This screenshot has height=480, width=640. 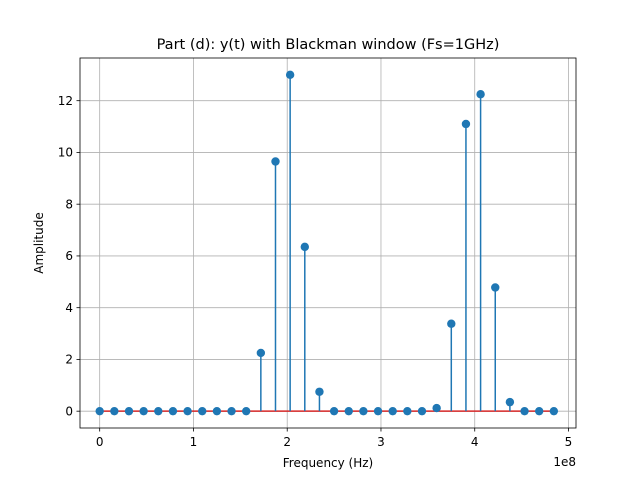 What do you see at coordinates (569, 442) in the screenshot?
I see `x-tick-label: 5` at bounding box center [569, 442].